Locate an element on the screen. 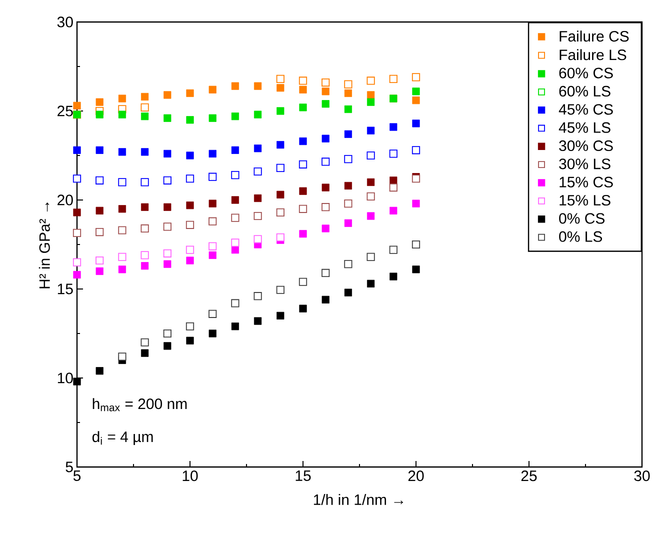 The height and width of the screenshot is (540, 659). x-tick-label: 30 is located at coordinates (642, 476).